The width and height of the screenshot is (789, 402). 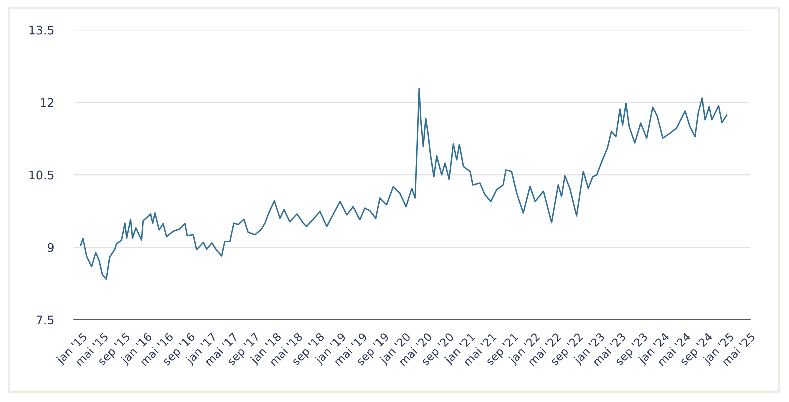 What do you see at coordinates (51, 247) in the screenshot?
I see `y-tick-label: 9` at bounding box center [51, 247].